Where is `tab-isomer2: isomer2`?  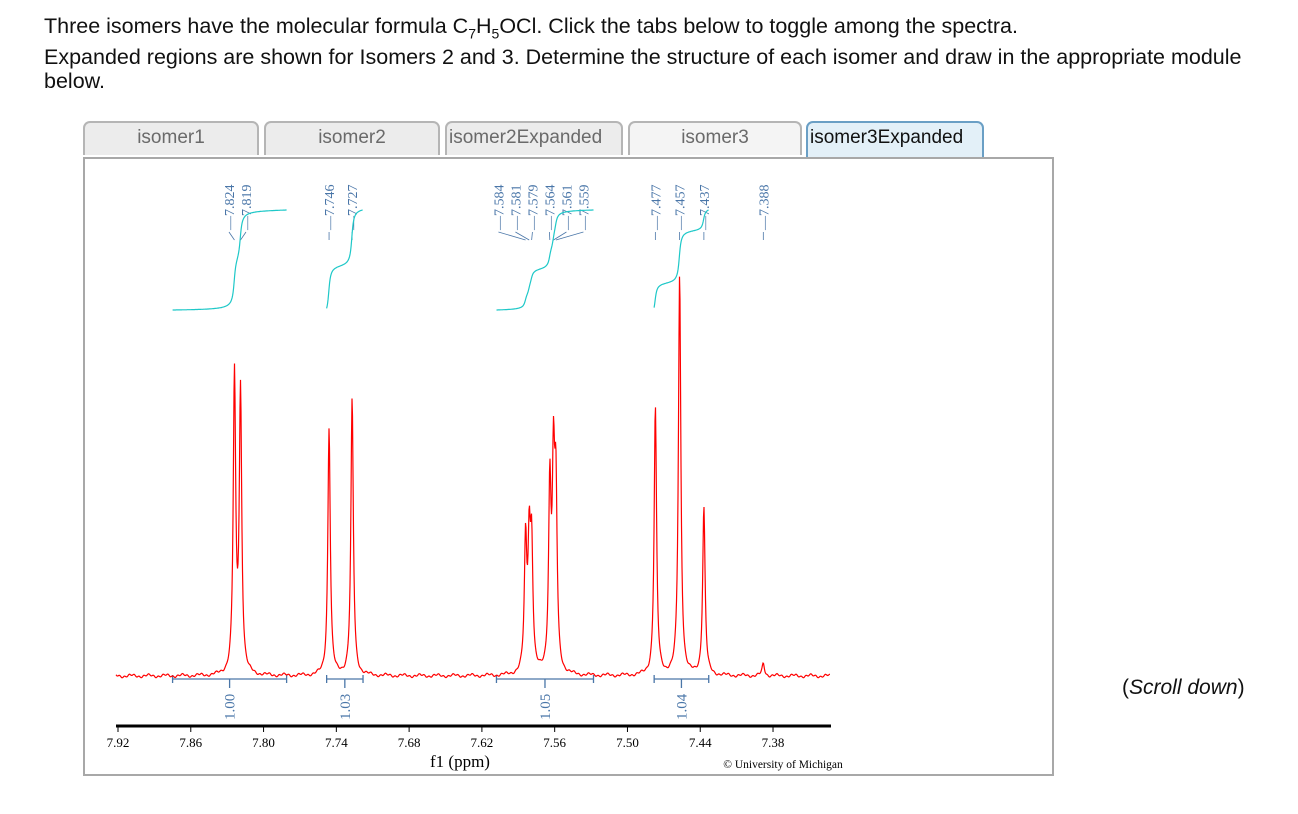 tab-isomer2: isomer2 is located at coordinates (352, 138).